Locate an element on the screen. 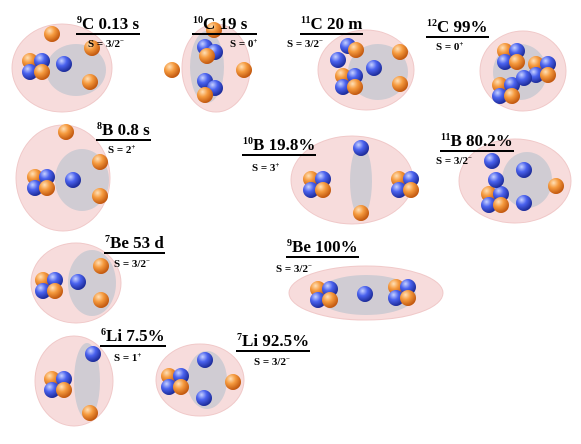  isotope-name: 11C 20 m is located at coordinates (332, 24).